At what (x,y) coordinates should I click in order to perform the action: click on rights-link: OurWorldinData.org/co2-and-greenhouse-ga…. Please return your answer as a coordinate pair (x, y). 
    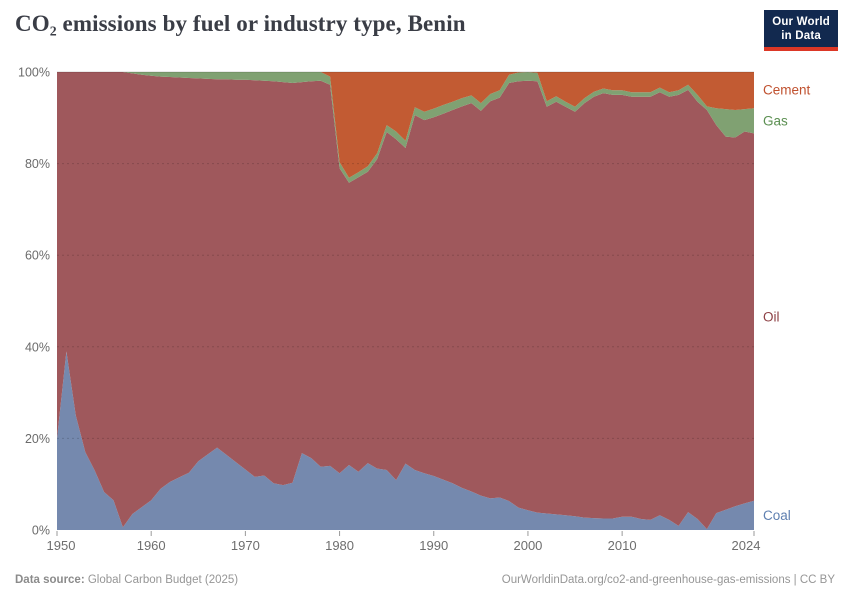
    Looking at the image, I should click on (668, 580).